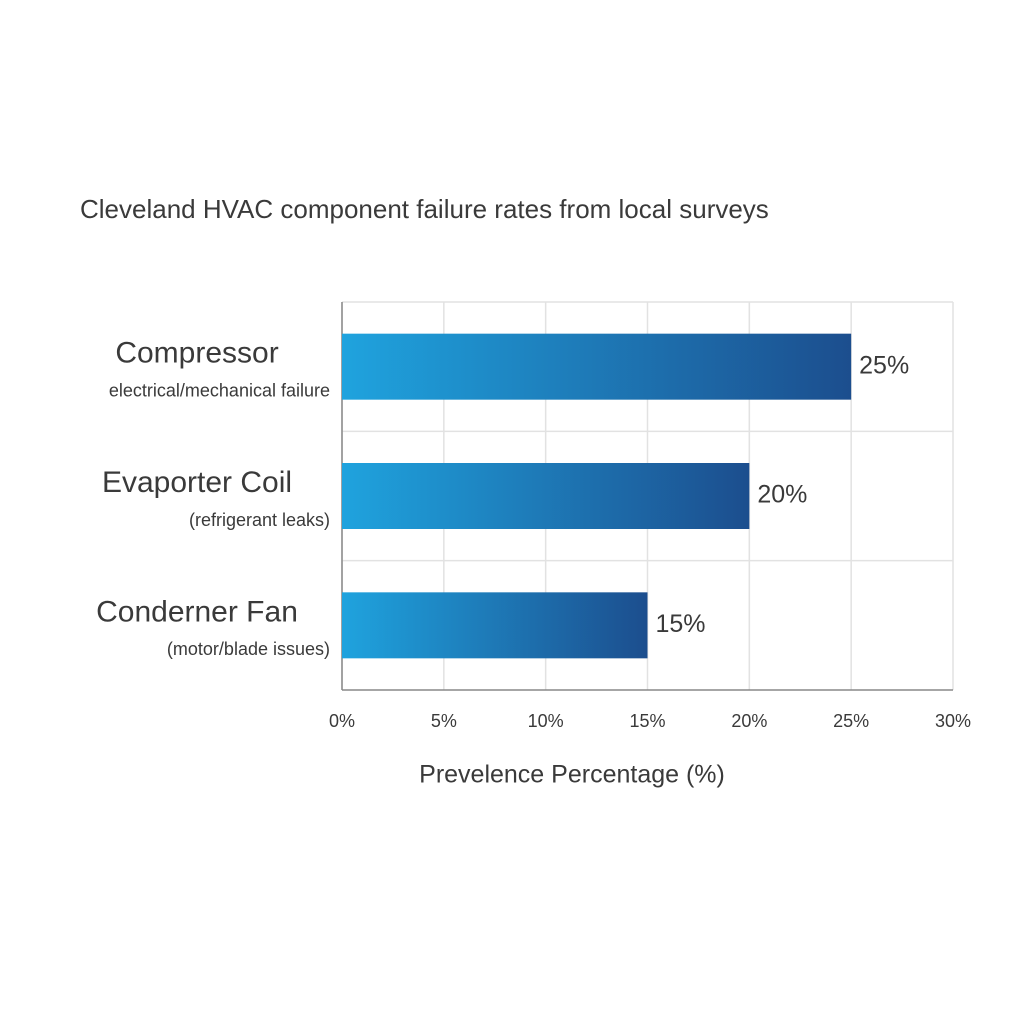 The height and width of the screenshot is (1024, 1024). I want to click on category-sublabel: (refrigerant leaks), so click(259, 520).